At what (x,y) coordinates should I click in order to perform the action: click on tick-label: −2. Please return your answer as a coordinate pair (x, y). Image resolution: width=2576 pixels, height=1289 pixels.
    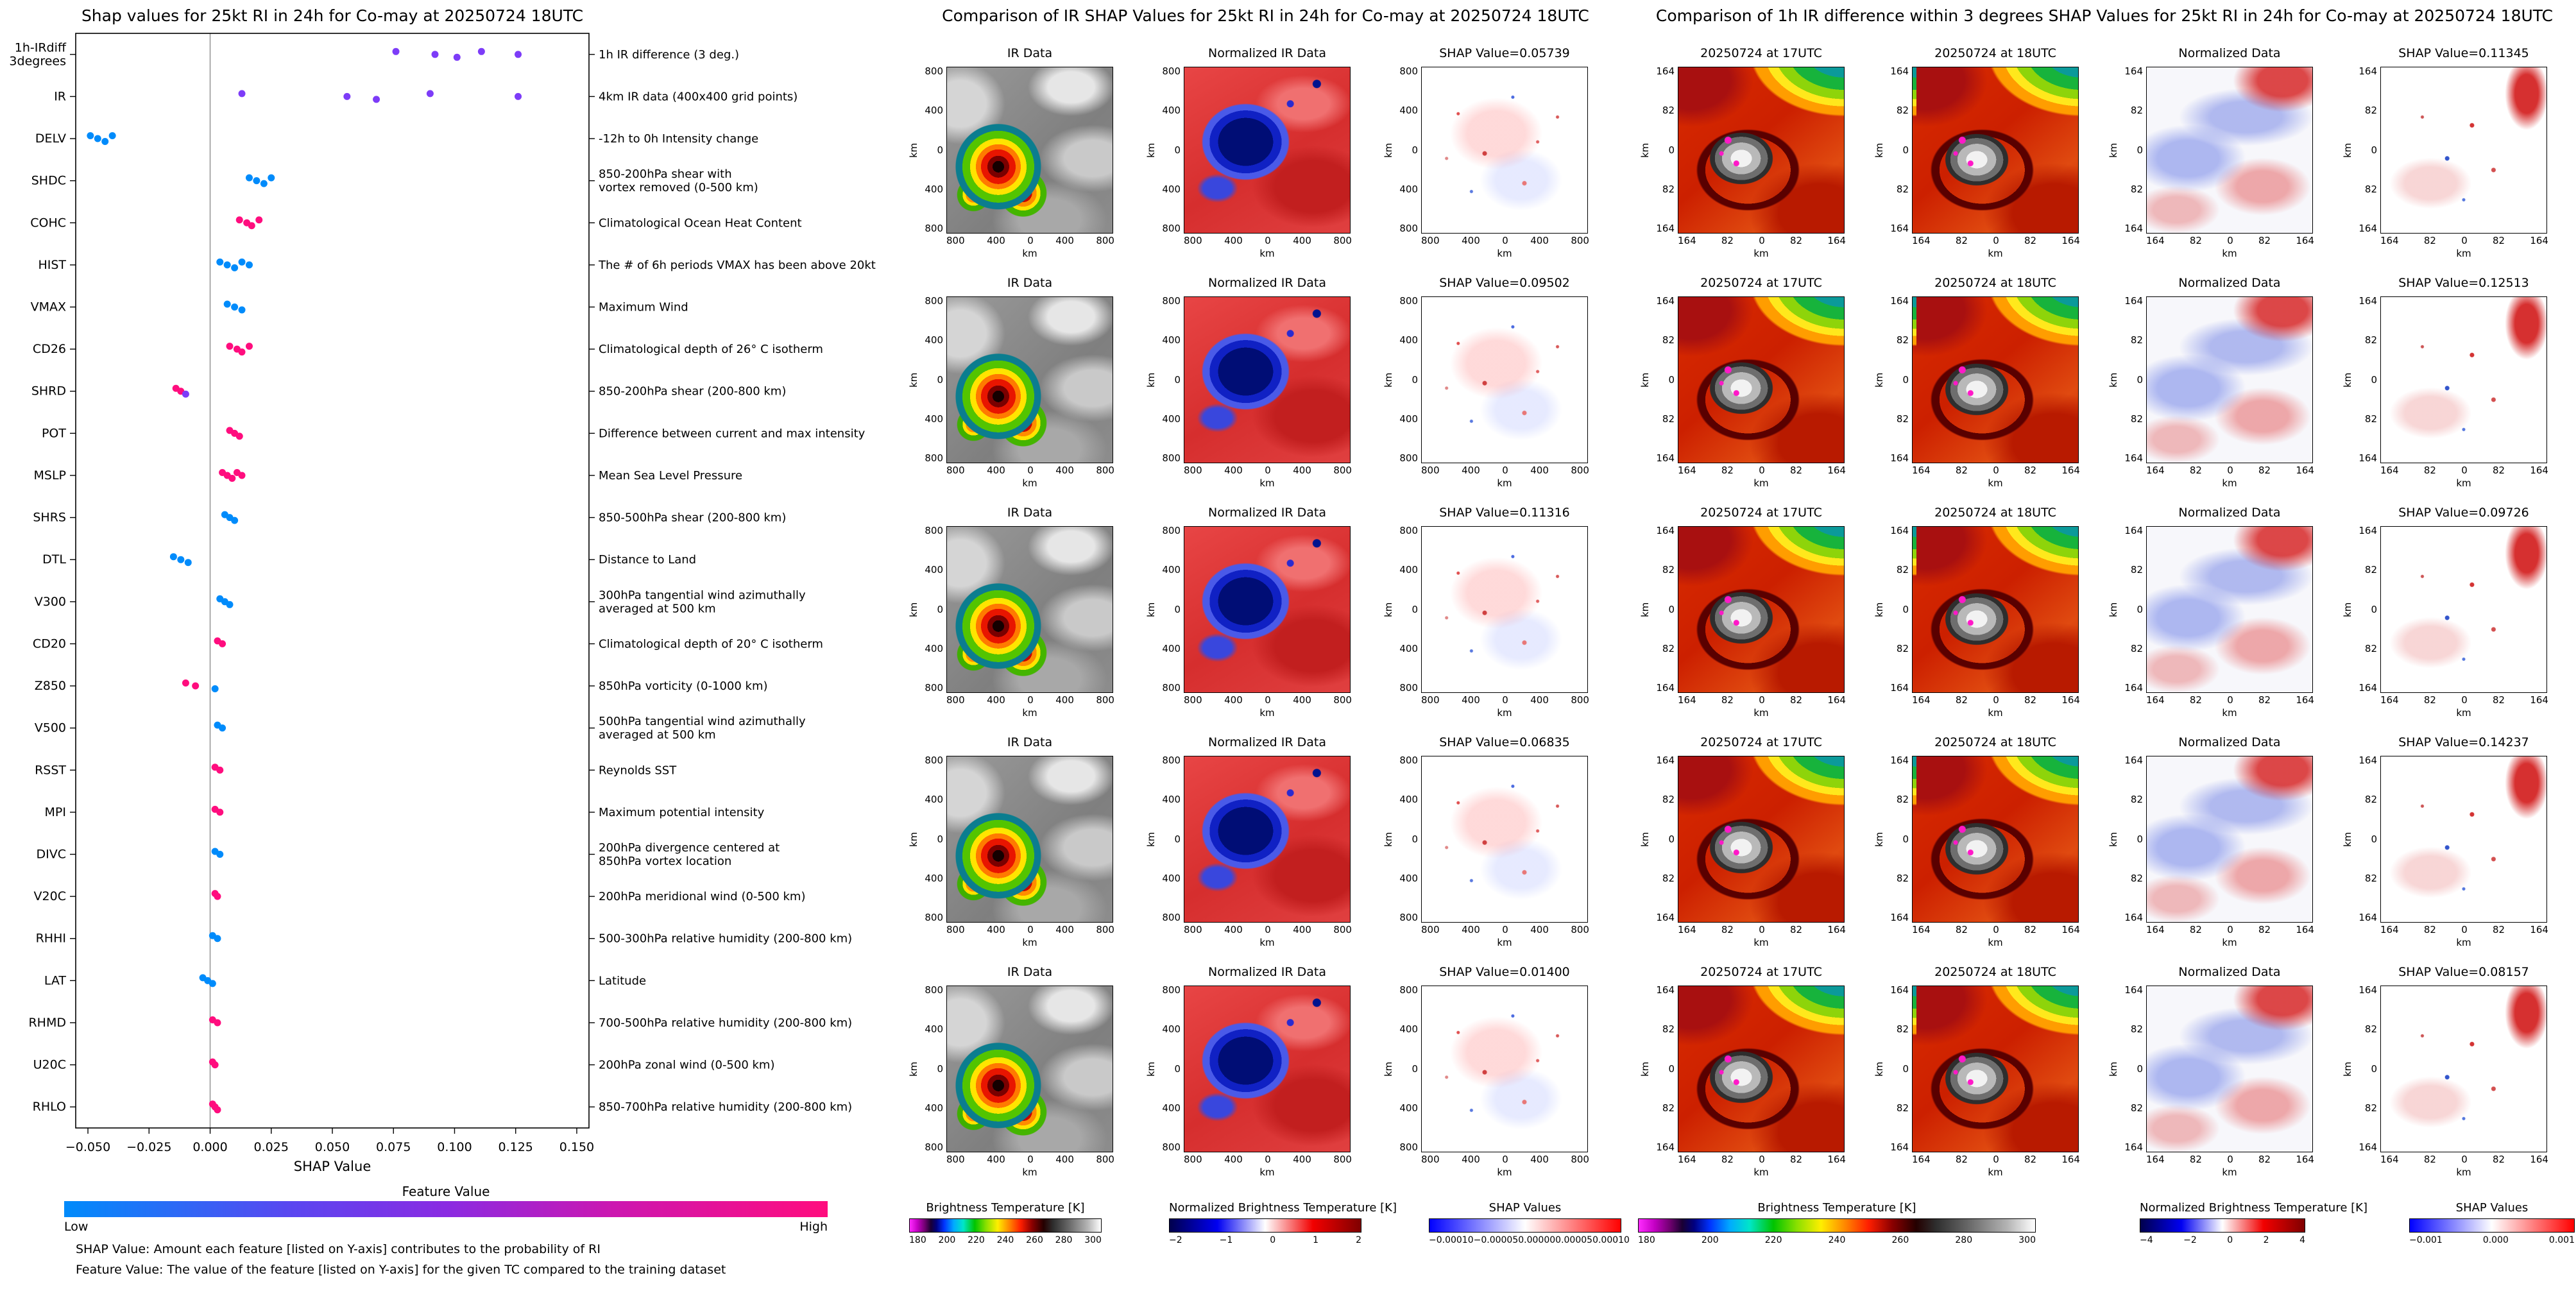
    Looking at the image, I should click on (2190, 1240).